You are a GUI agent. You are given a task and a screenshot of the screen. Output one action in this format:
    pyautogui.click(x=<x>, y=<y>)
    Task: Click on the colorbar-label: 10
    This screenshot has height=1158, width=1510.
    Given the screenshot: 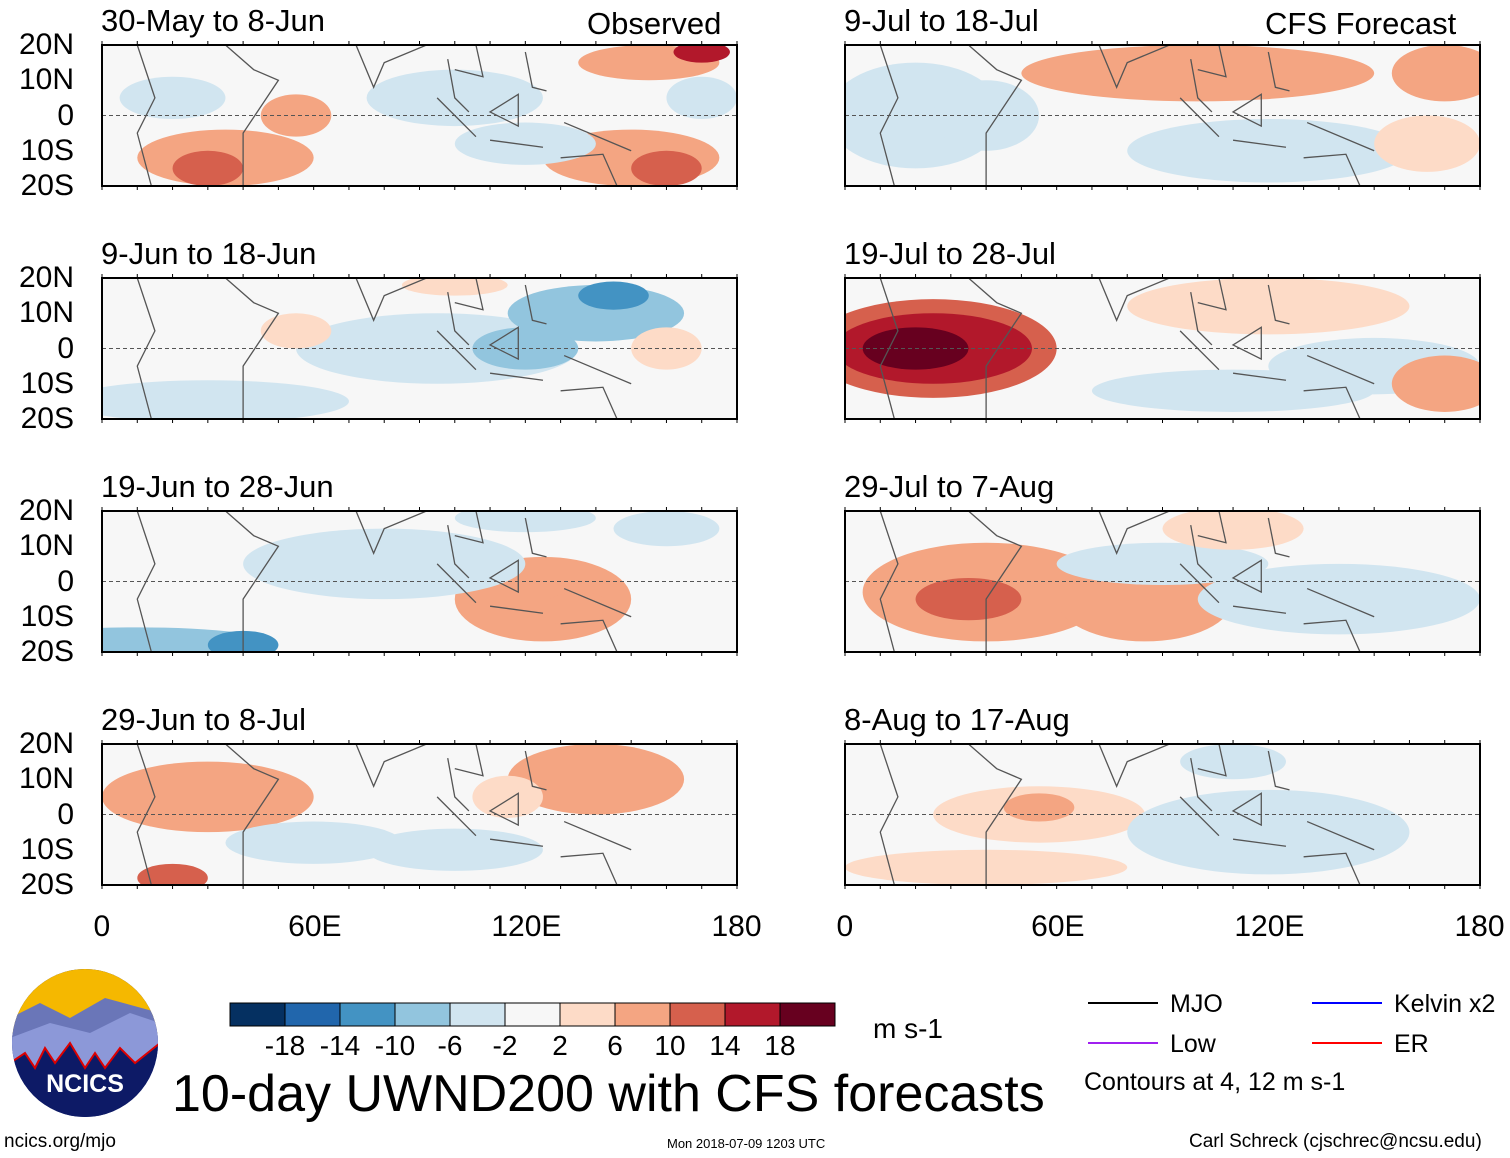 What is the action you would take?
    pyautogui.click(x=669, y=1045)
    